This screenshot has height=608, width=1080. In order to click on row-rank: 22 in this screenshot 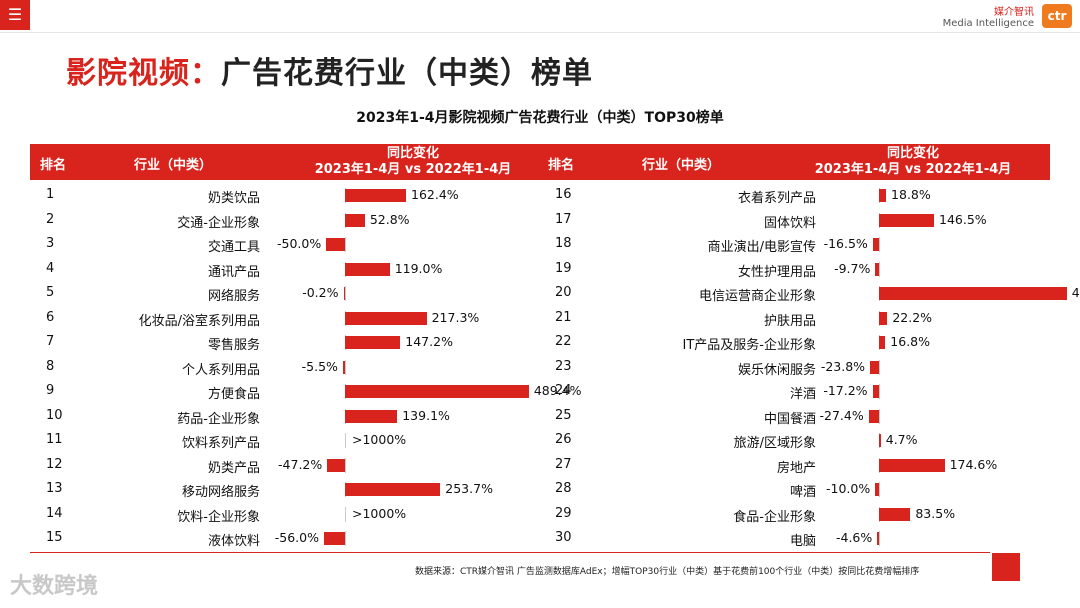, I will do `click(563, 341)`.